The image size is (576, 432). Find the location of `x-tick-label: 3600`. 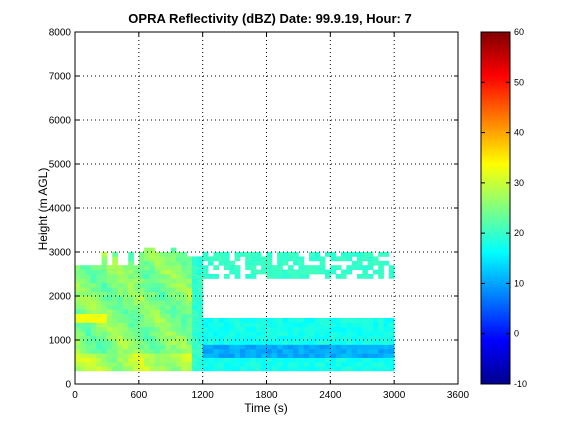

x-tick-label: 3600 is located at coordinates (458, 395).